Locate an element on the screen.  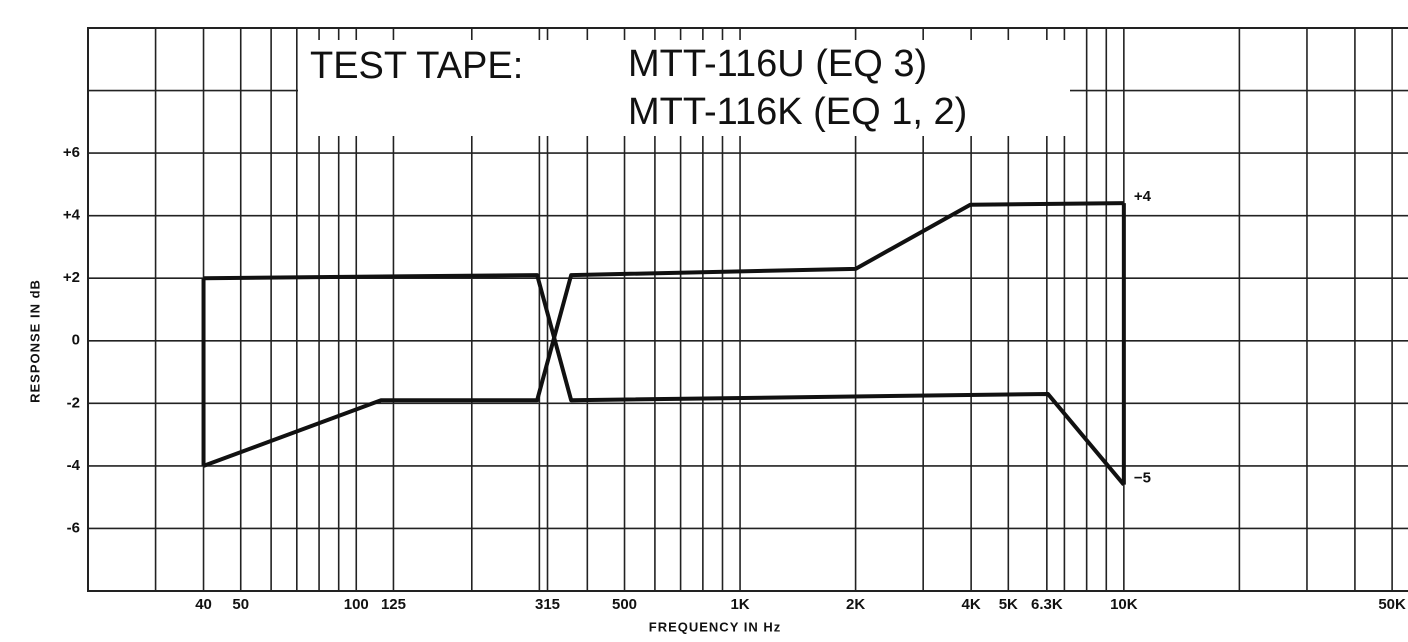
title-box is located at coordinates (684, 88).